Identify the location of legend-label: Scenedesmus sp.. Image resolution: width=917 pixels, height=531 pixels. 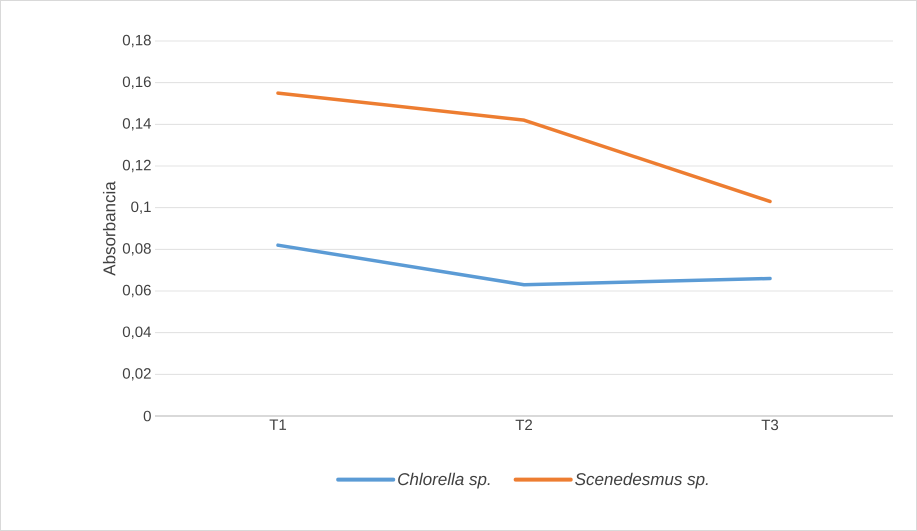
(641, 480).